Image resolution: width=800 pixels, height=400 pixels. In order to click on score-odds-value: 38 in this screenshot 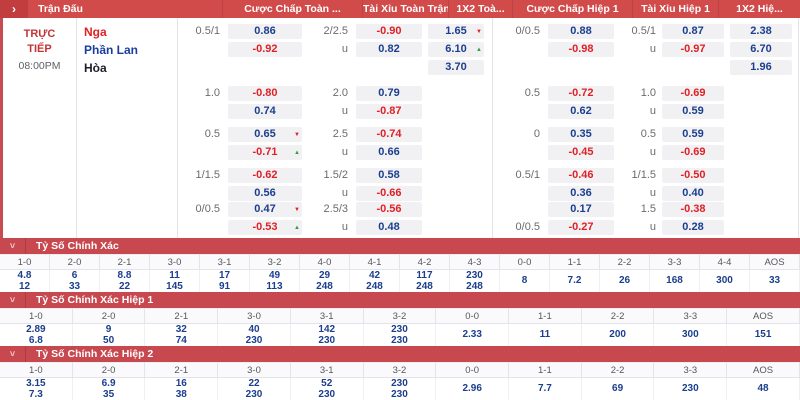, I will do `click(181, 394)`.